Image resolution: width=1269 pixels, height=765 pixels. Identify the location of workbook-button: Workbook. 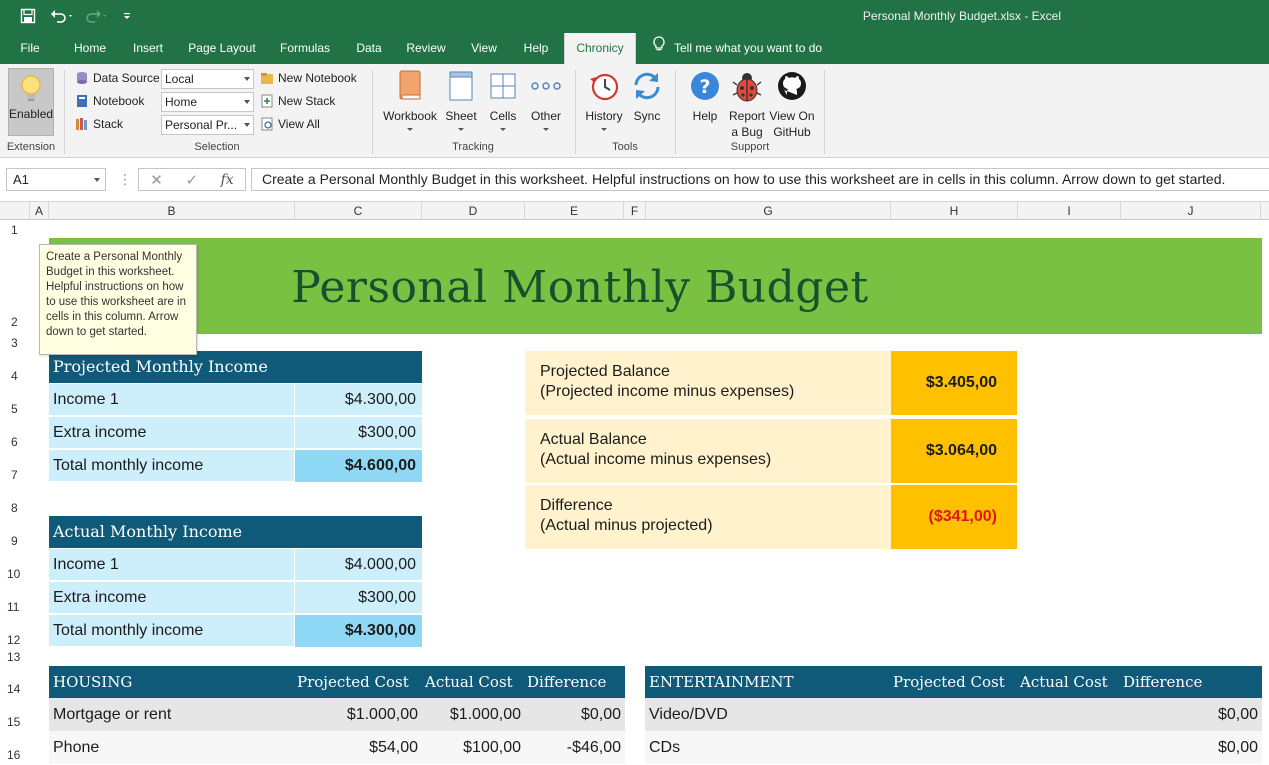
(410, 99).